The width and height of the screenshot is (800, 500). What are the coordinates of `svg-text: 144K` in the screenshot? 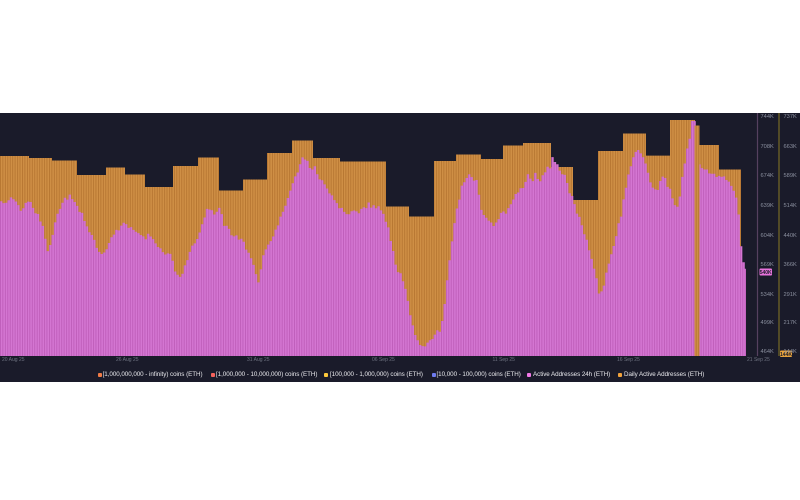 It's located at (786, 355).